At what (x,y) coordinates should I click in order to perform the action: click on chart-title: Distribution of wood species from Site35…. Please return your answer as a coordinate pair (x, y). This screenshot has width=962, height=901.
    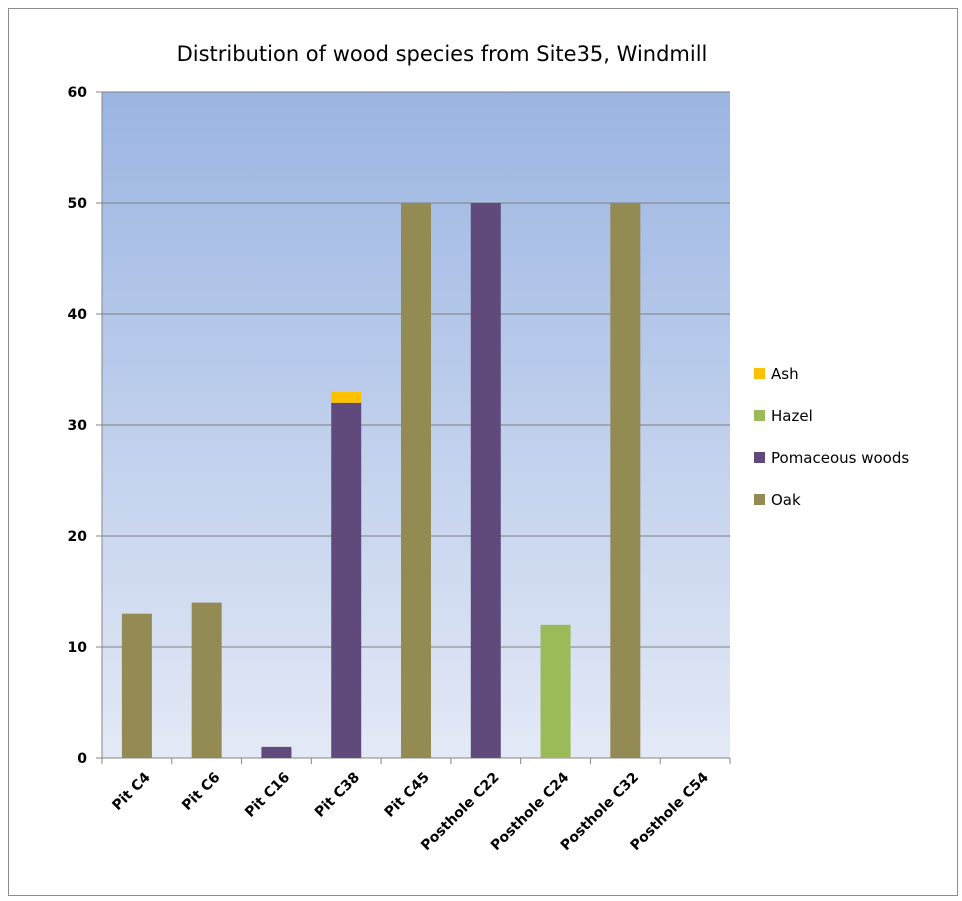
    Looking at the image, I should click on (442, 54).